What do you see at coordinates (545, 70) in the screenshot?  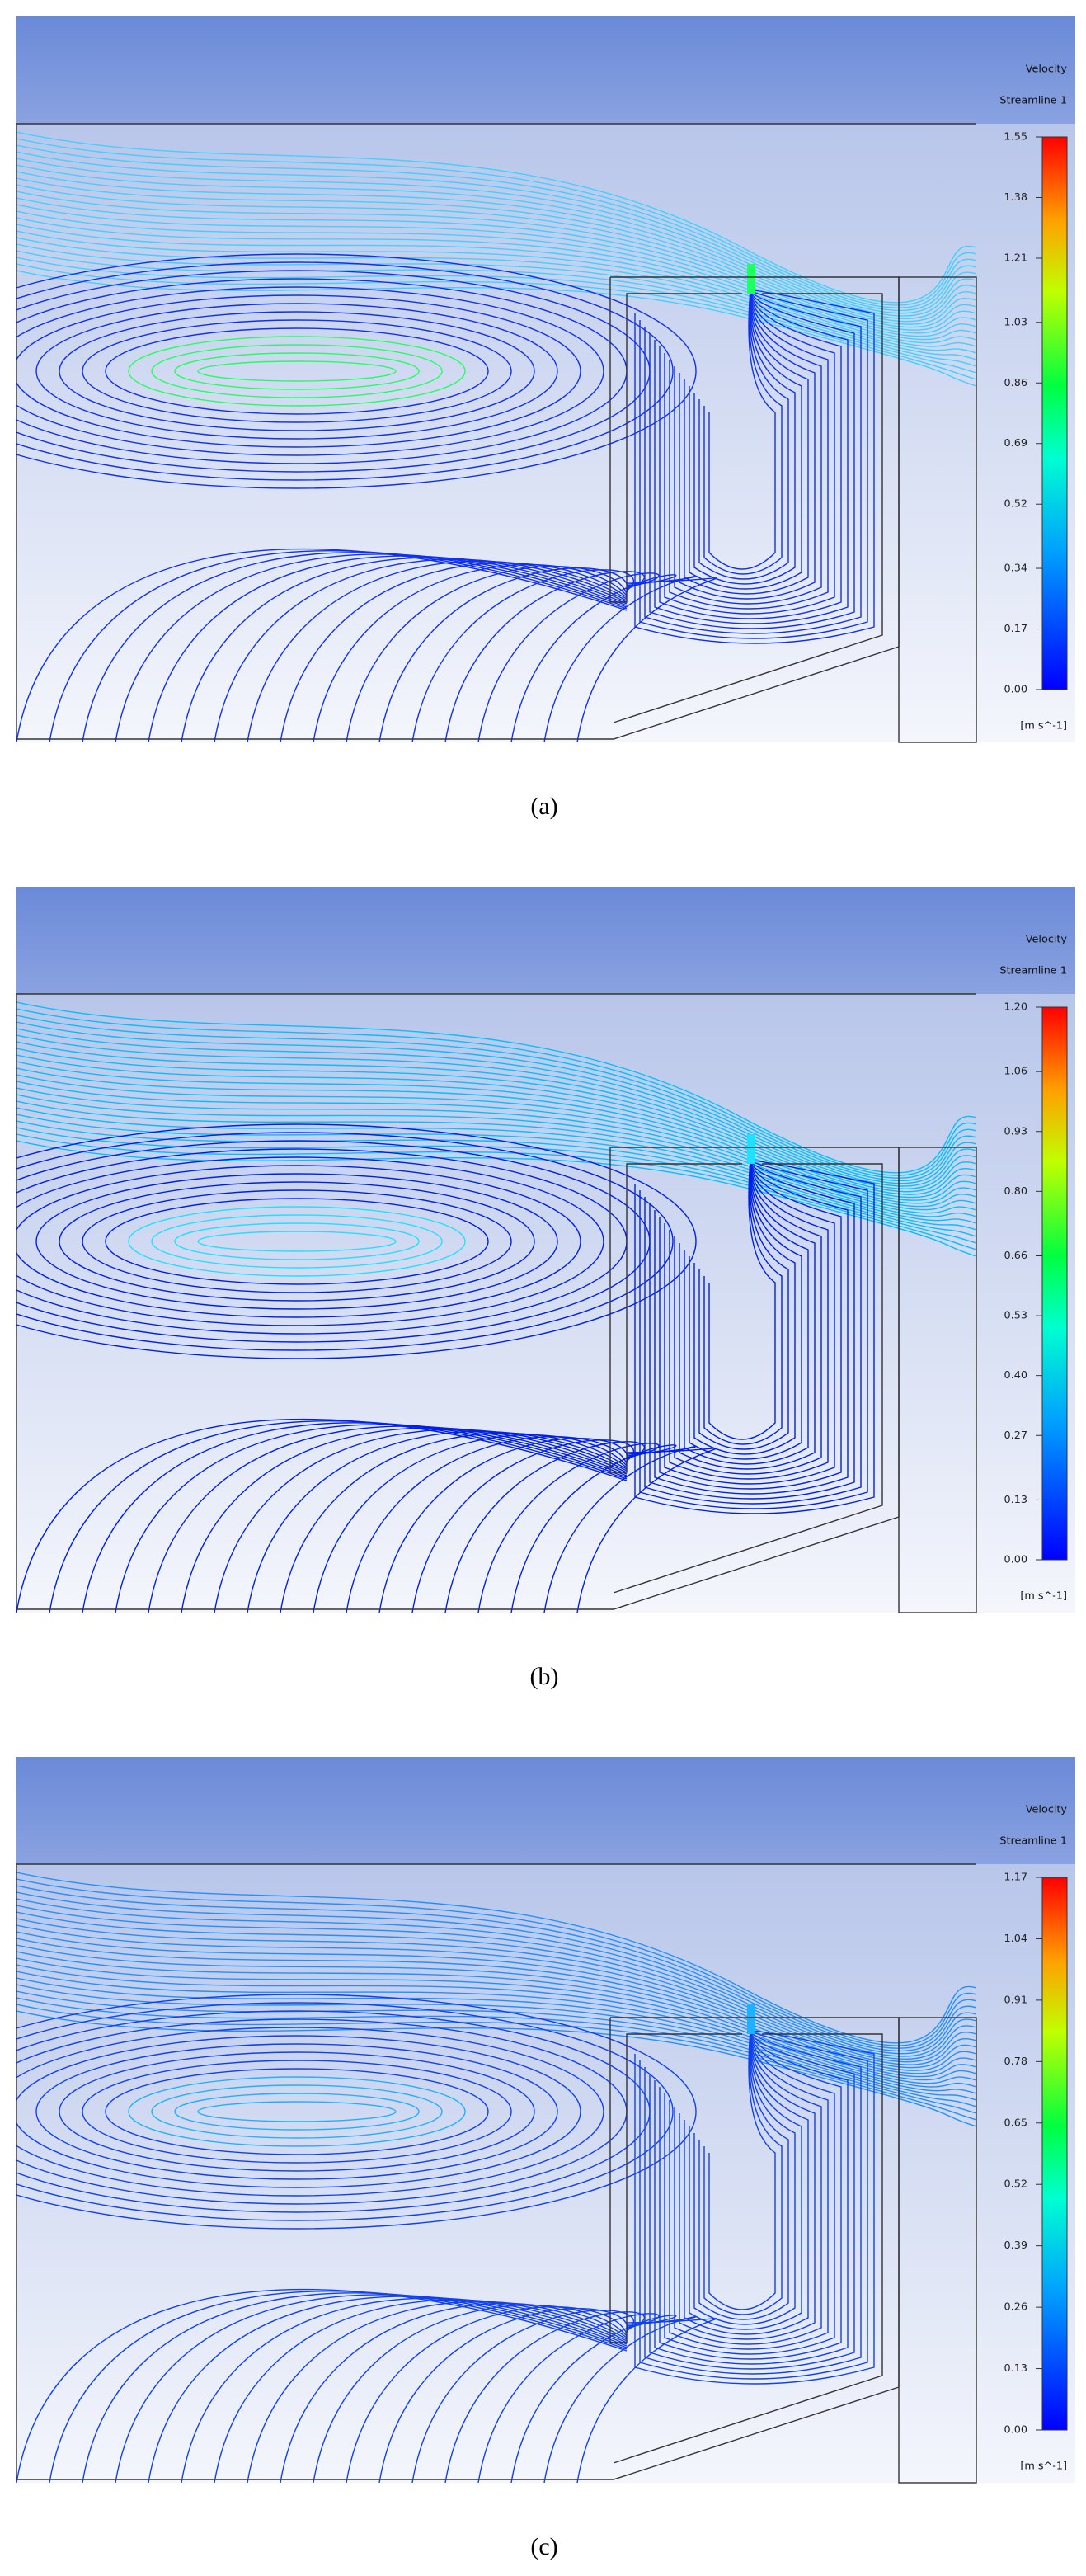 I see `header-band` at bounding box center [545, 70].